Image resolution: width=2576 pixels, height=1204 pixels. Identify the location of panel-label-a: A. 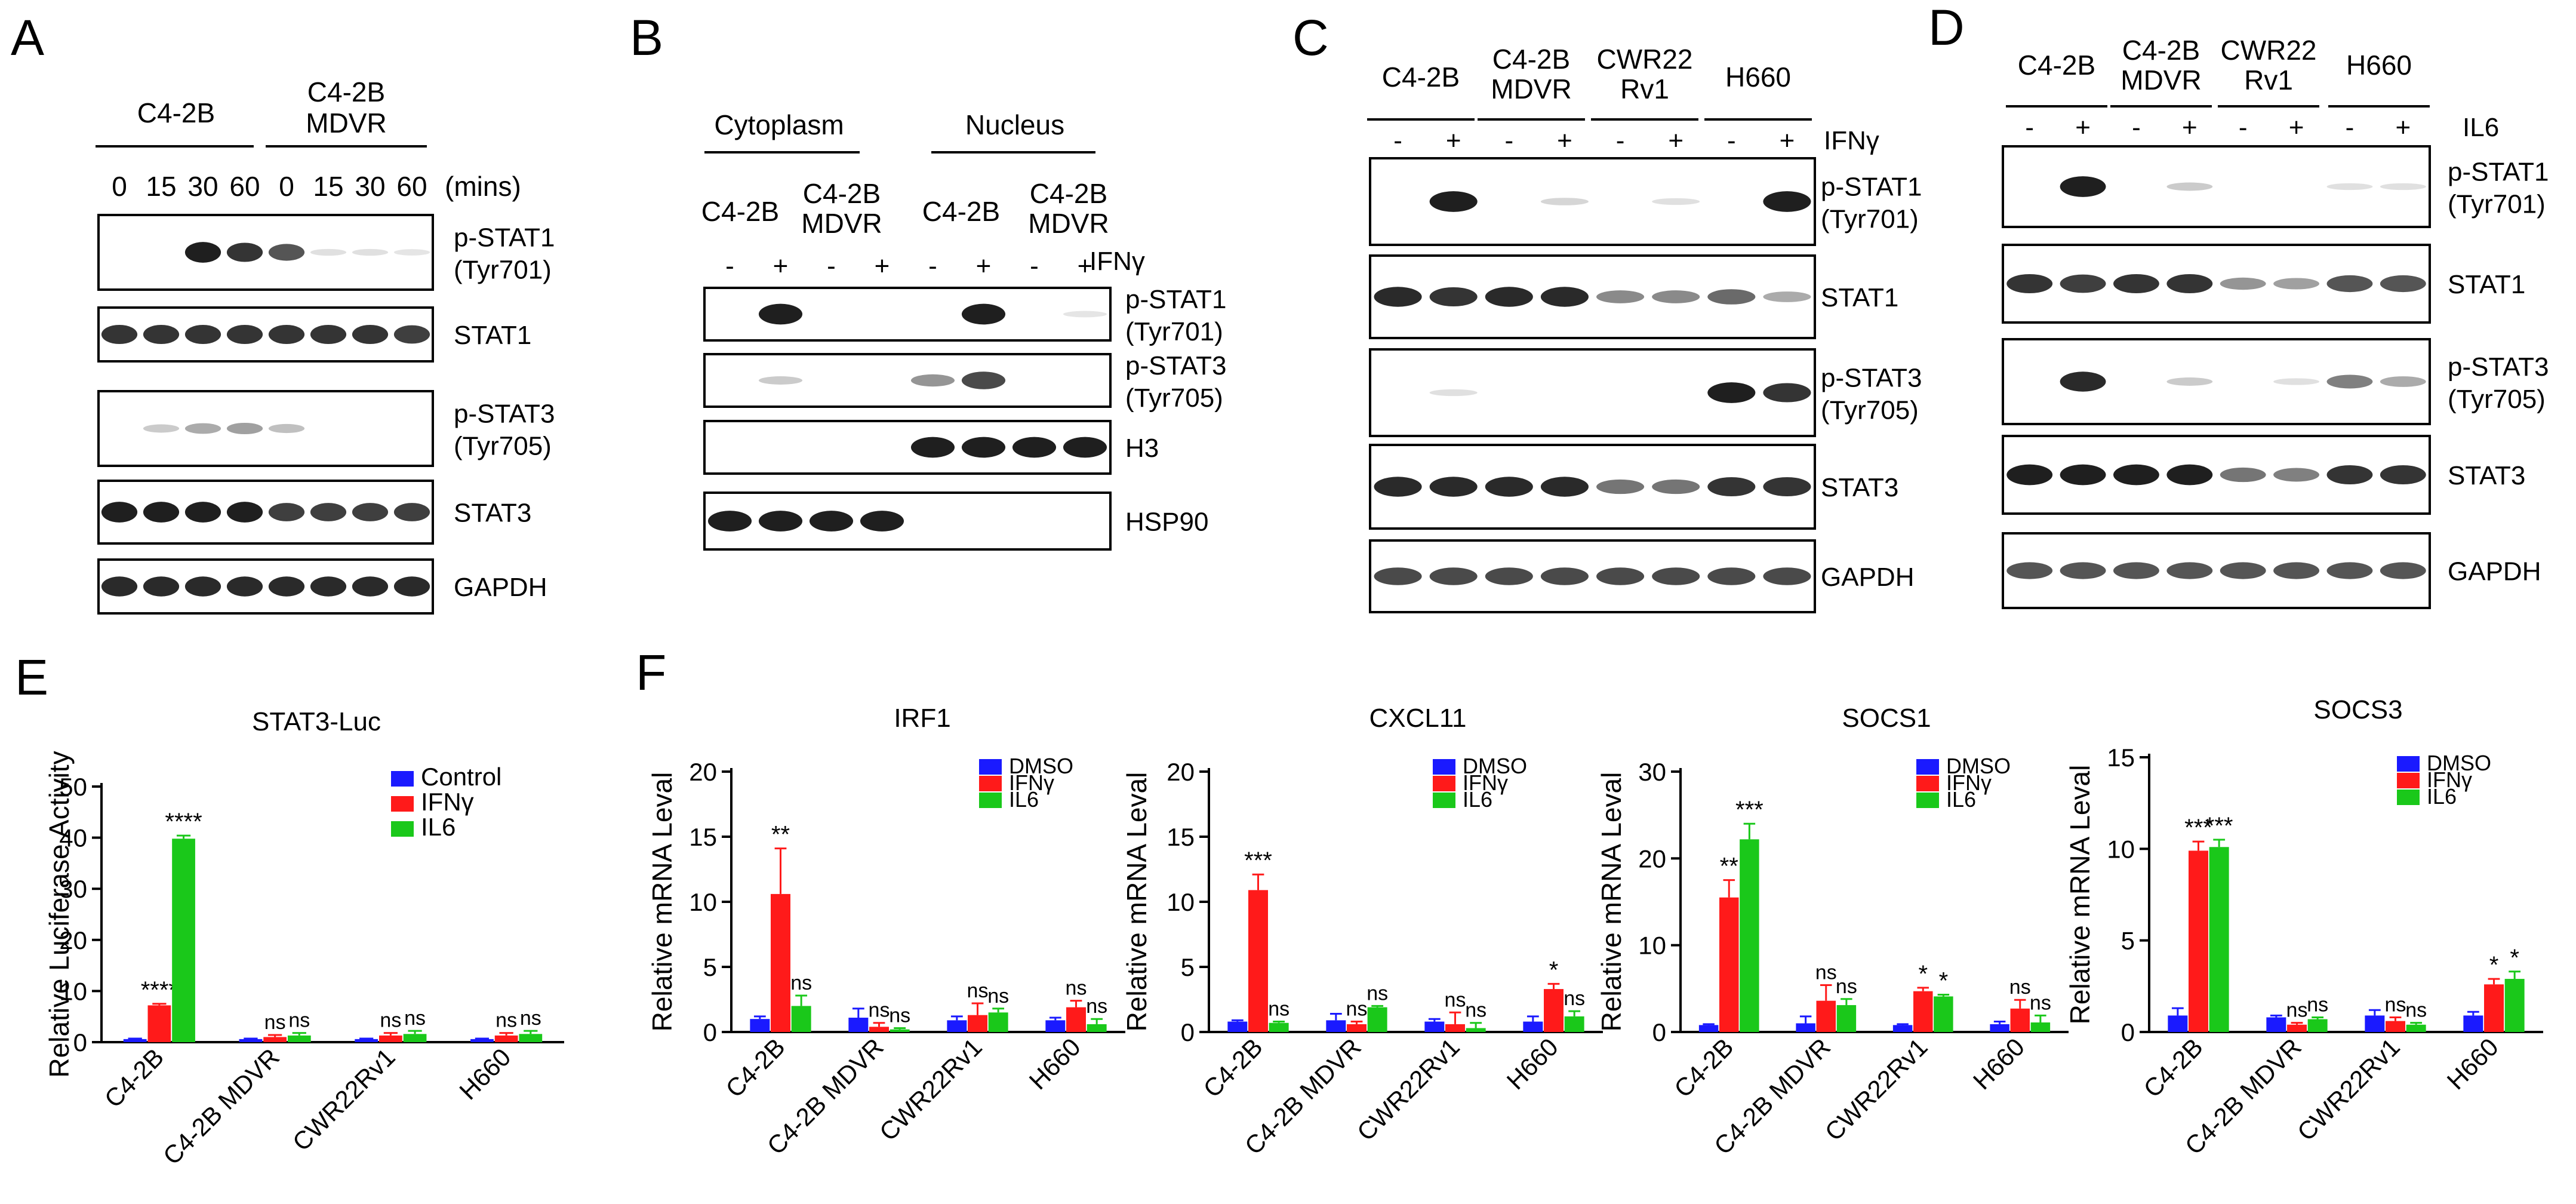
(27, 38).